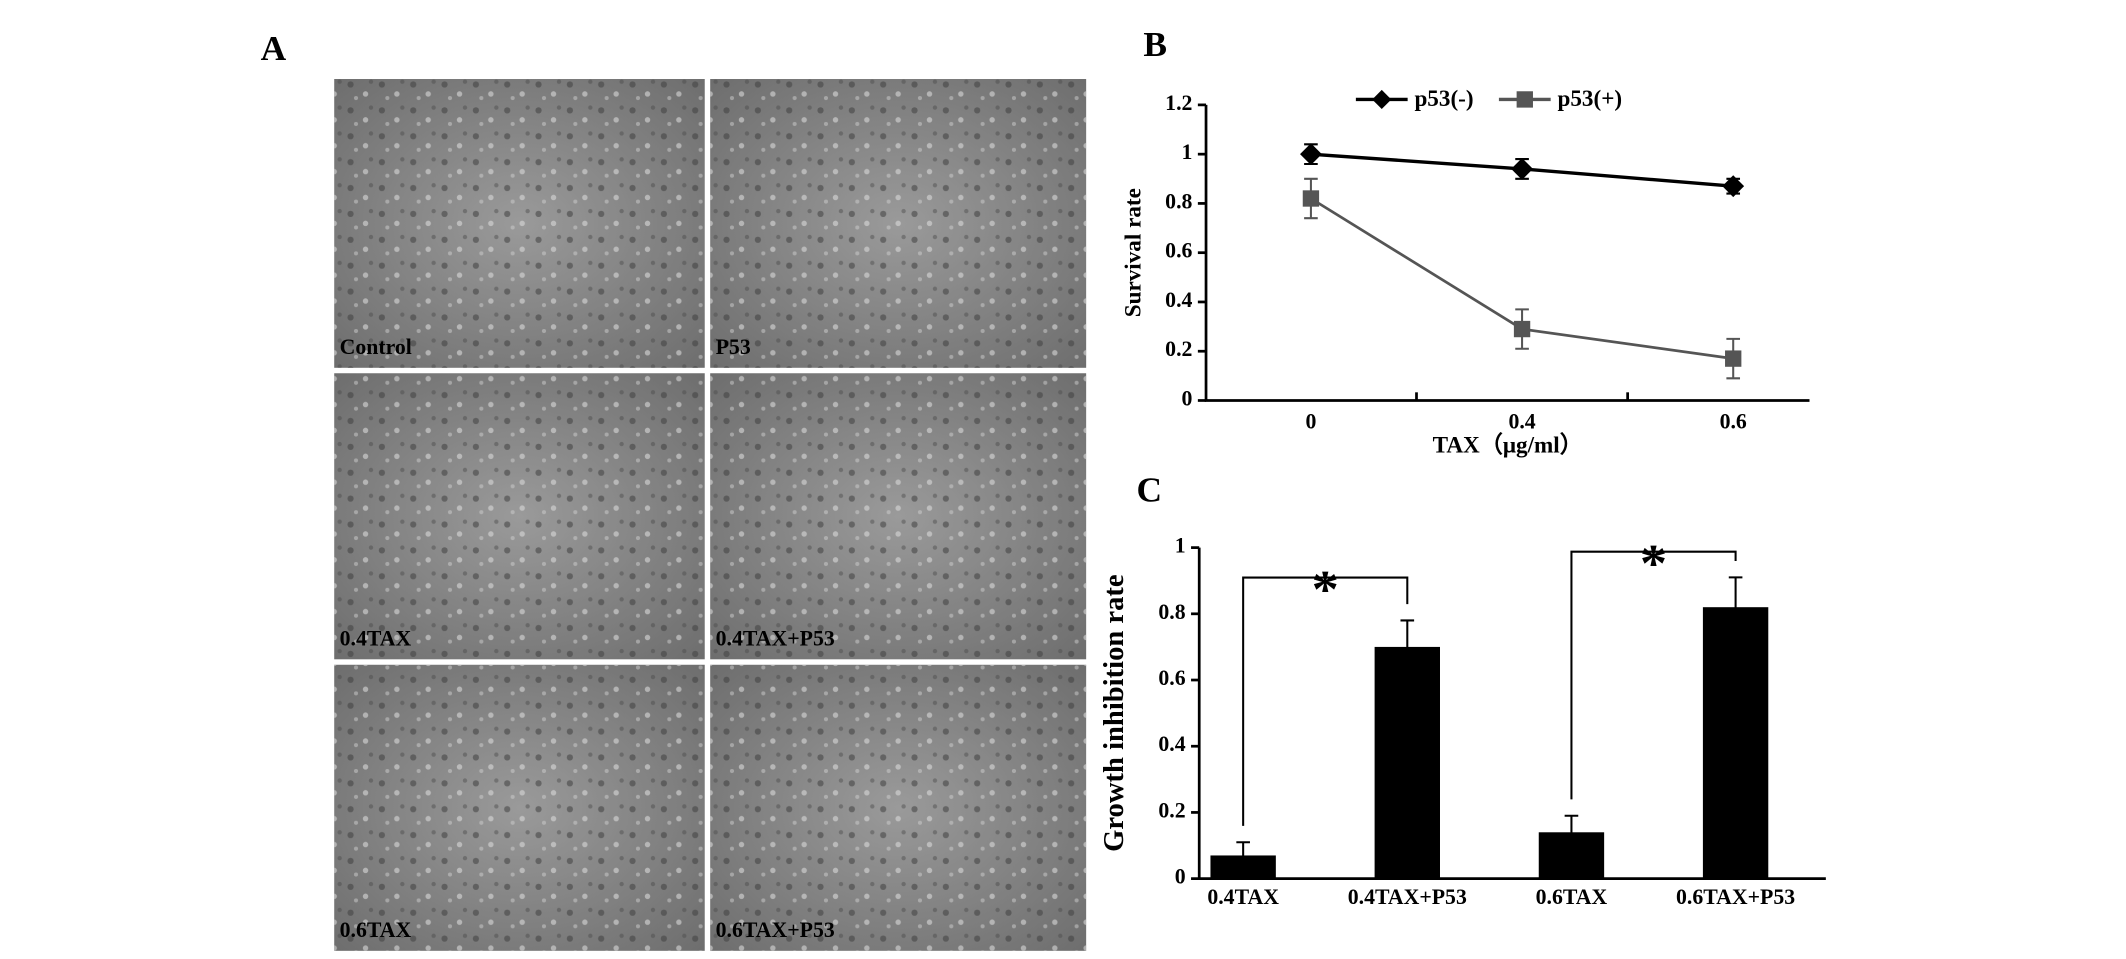  What do you see at coordinates (1508, 444) in the screenshot?
I see `x-axis-label: TAX（μg/ml）` at bounding box center [1508, 444].